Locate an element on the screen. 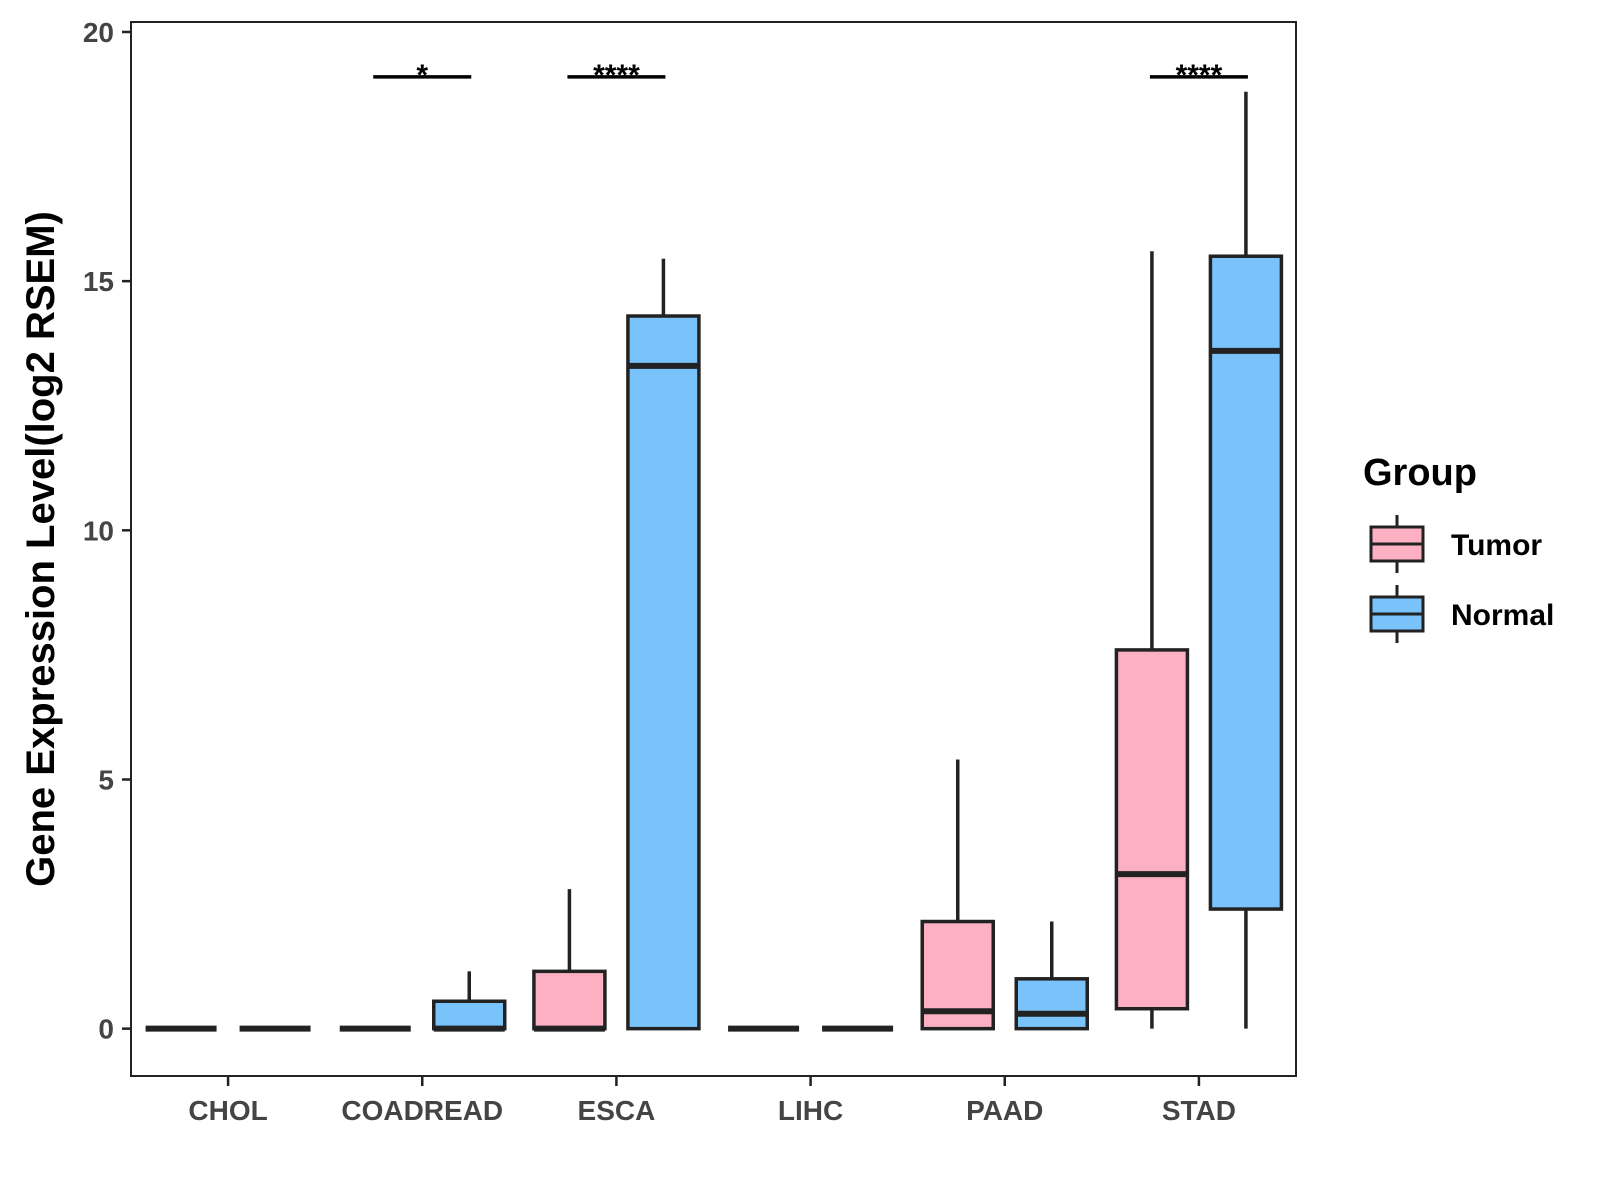  box-normal-stad is located at coordinates (1246, 560).